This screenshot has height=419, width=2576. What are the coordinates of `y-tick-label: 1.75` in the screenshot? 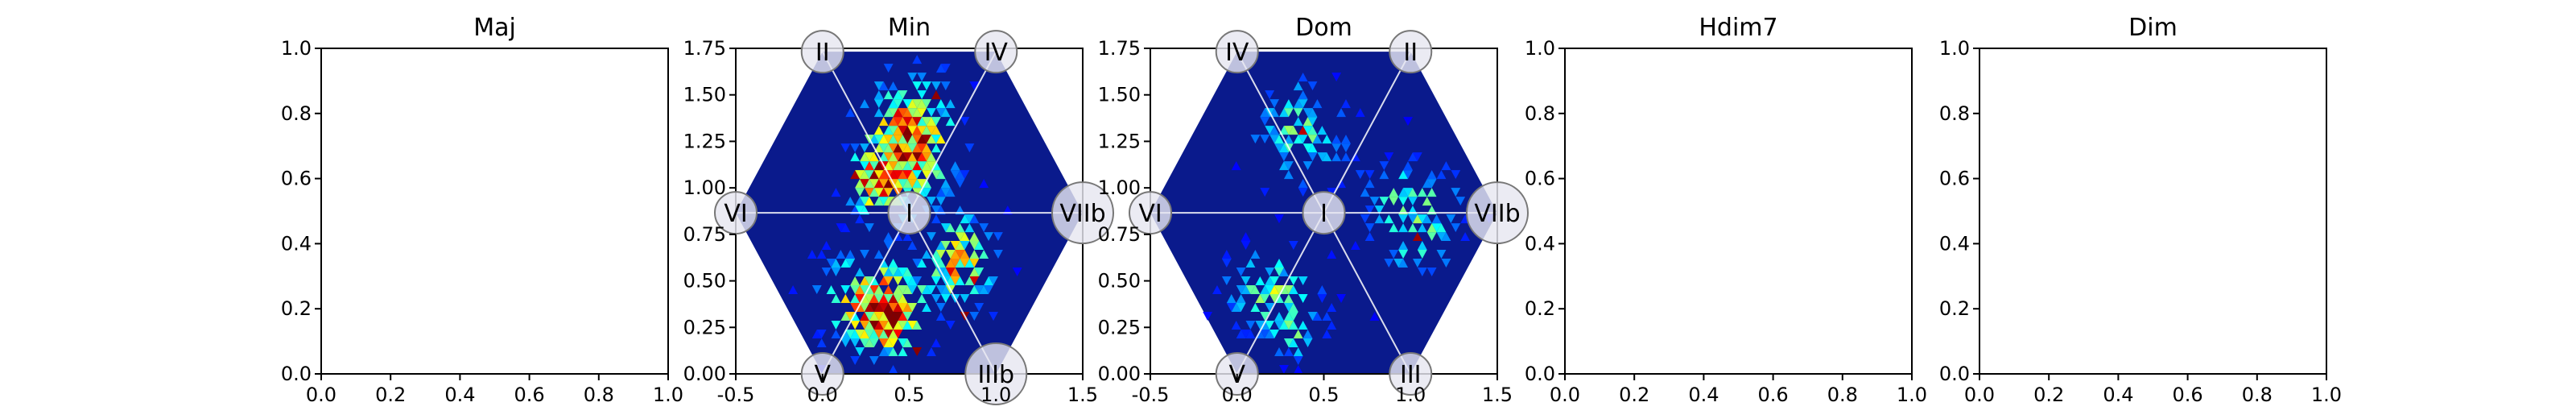 It's located at (1119, 48).